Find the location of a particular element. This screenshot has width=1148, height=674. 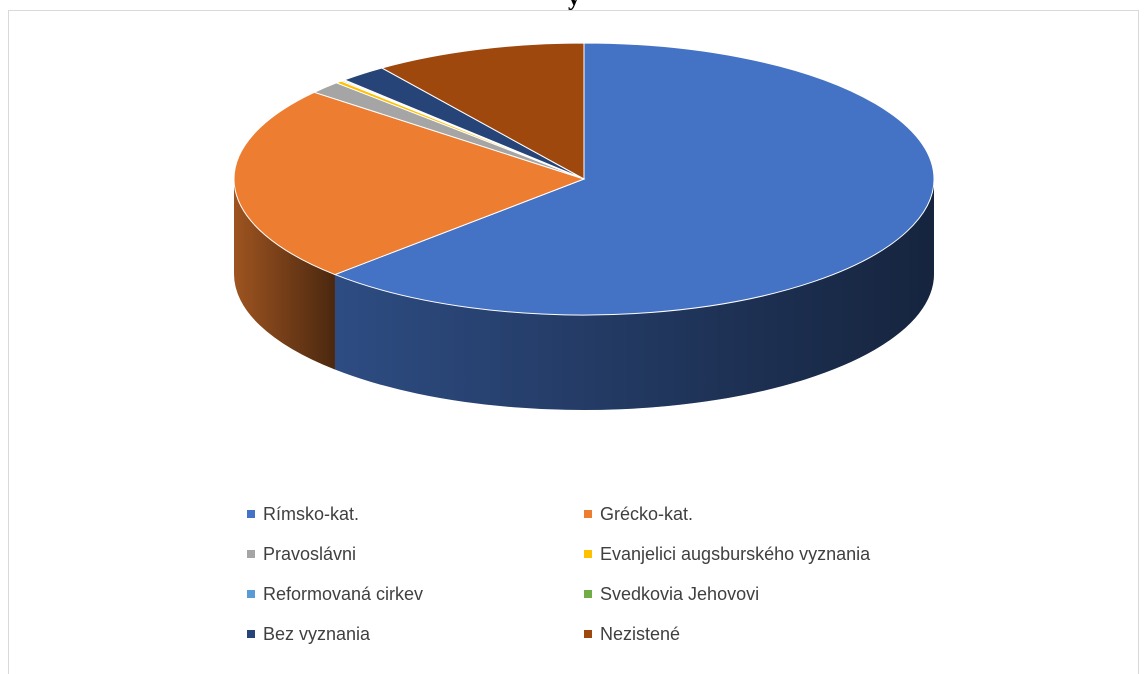

pie-slice-nezistene is located at coordinates (482, 111).